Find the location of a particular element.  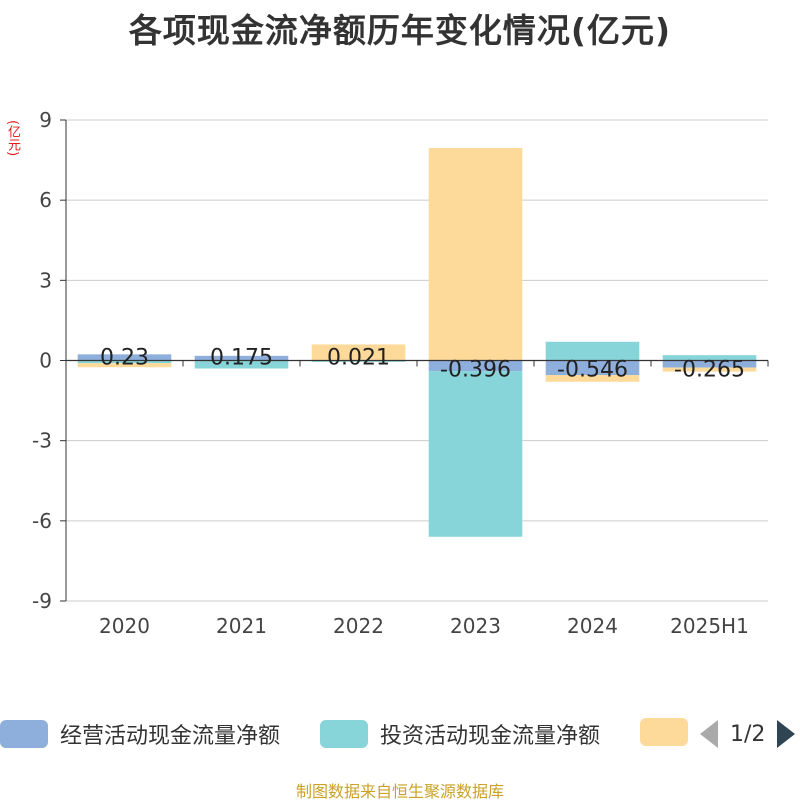

bar-investing-2024 is located at coordinates (592, 351).